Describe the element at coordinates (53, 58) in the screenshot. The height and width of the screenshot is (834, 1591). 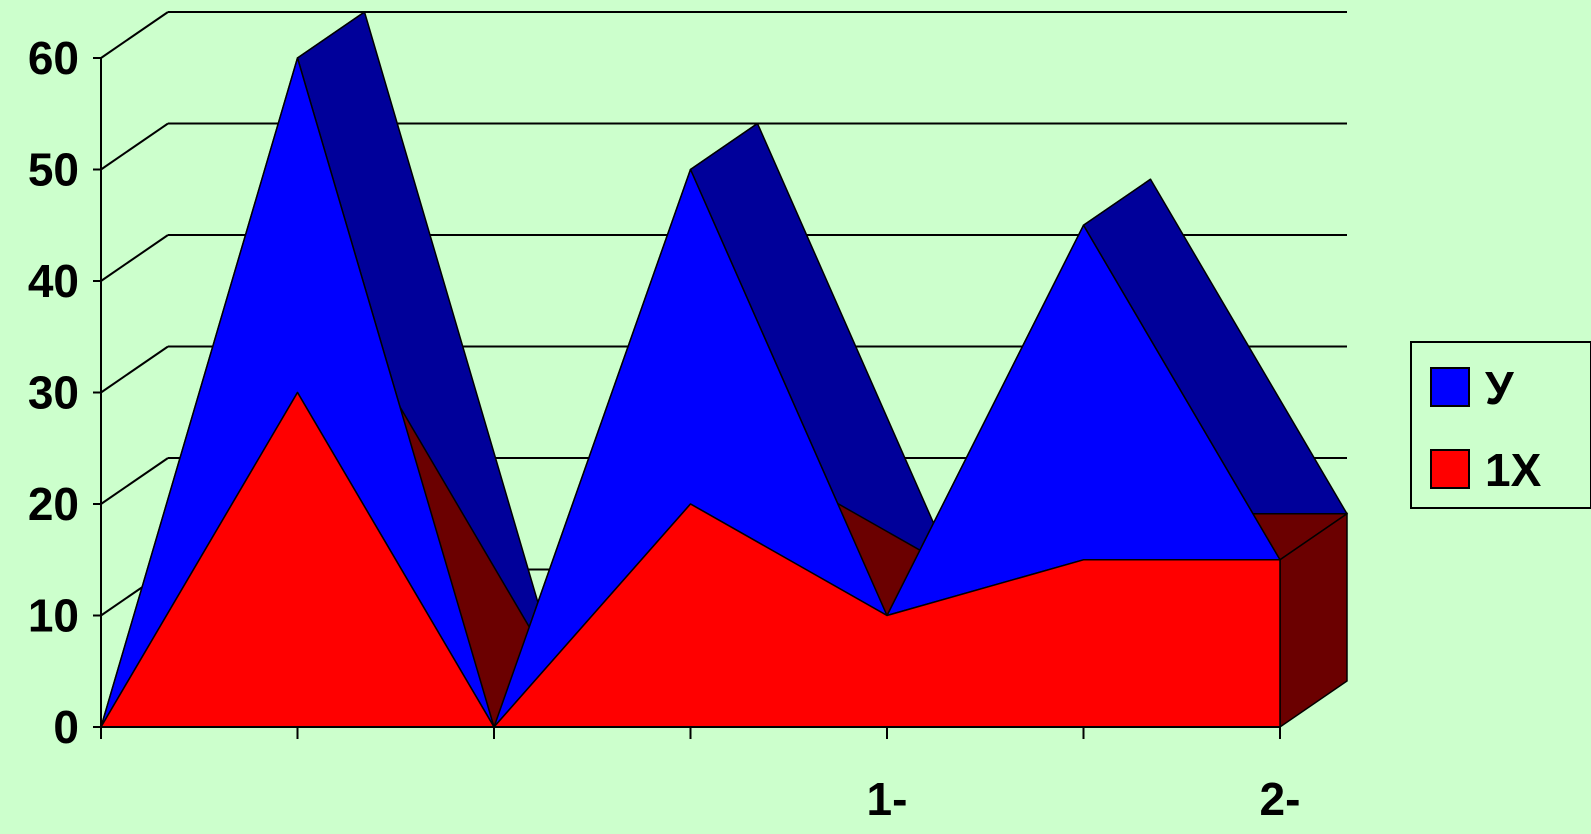
I see `y-tick-label: 60` at that location.